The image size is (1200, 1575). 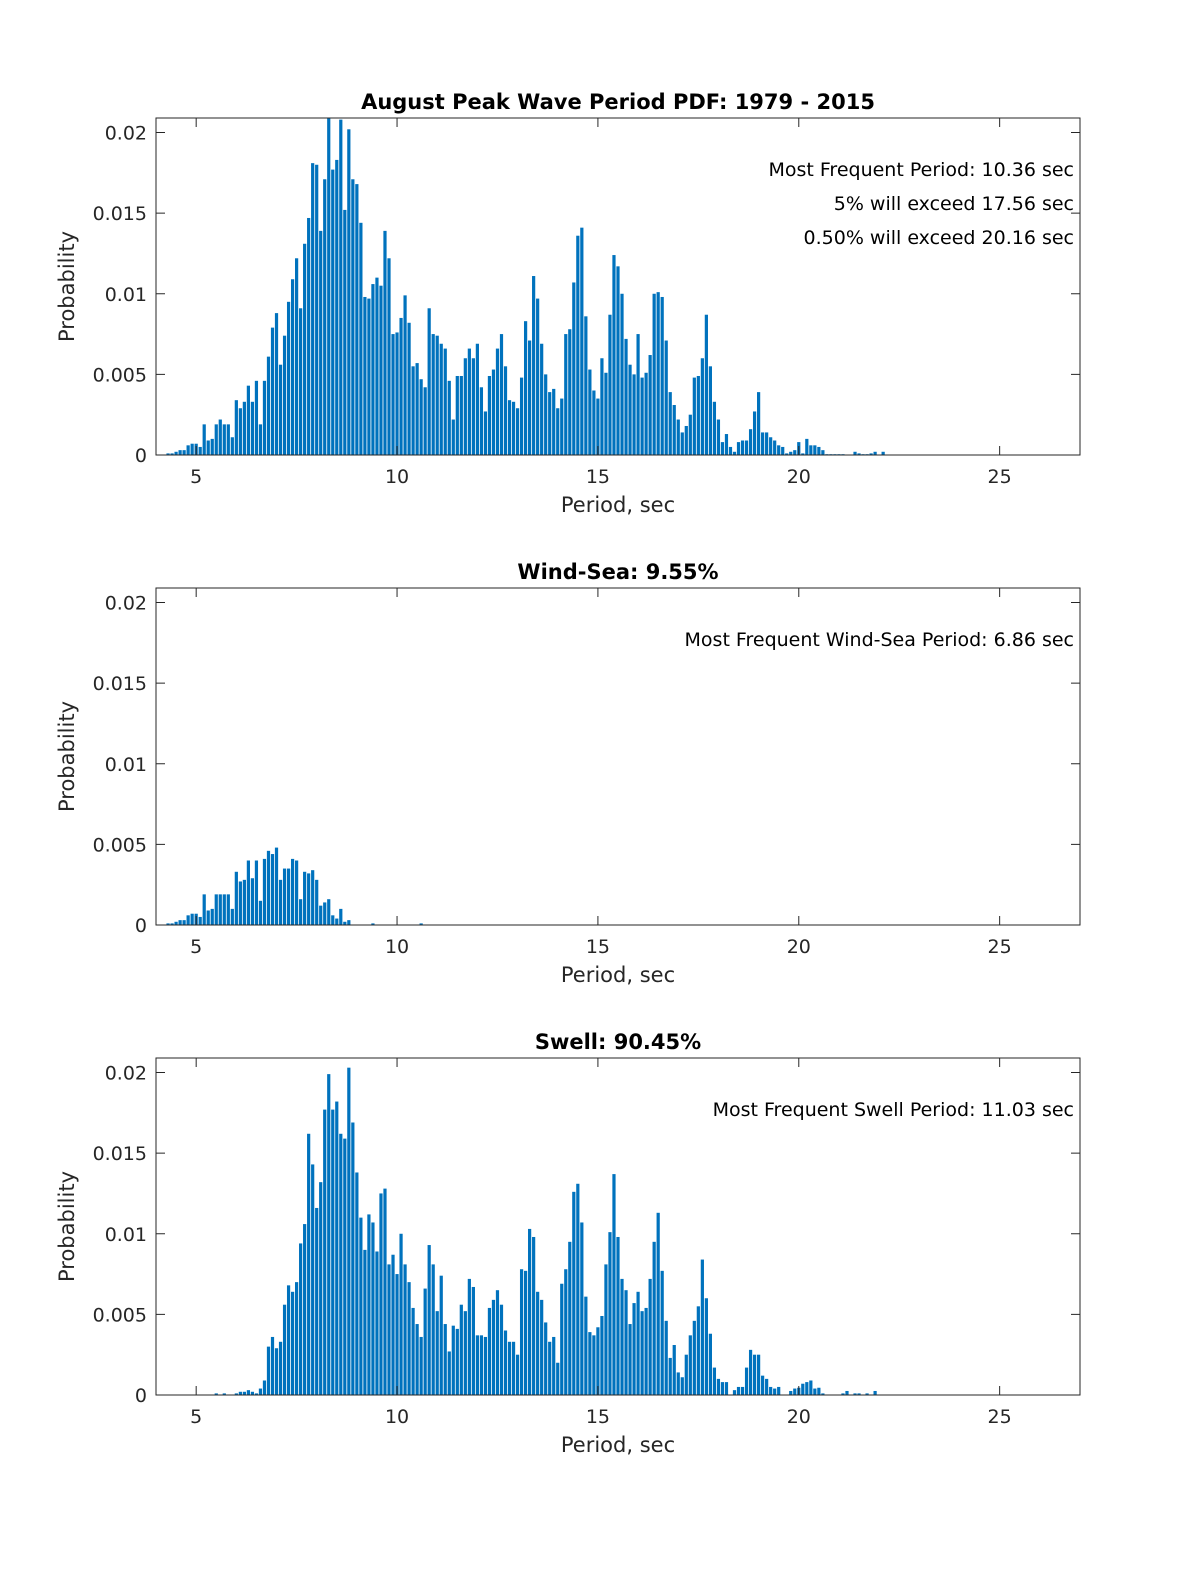 I want to click on y-tick-label: 0.02, so click(x=126, y=604).